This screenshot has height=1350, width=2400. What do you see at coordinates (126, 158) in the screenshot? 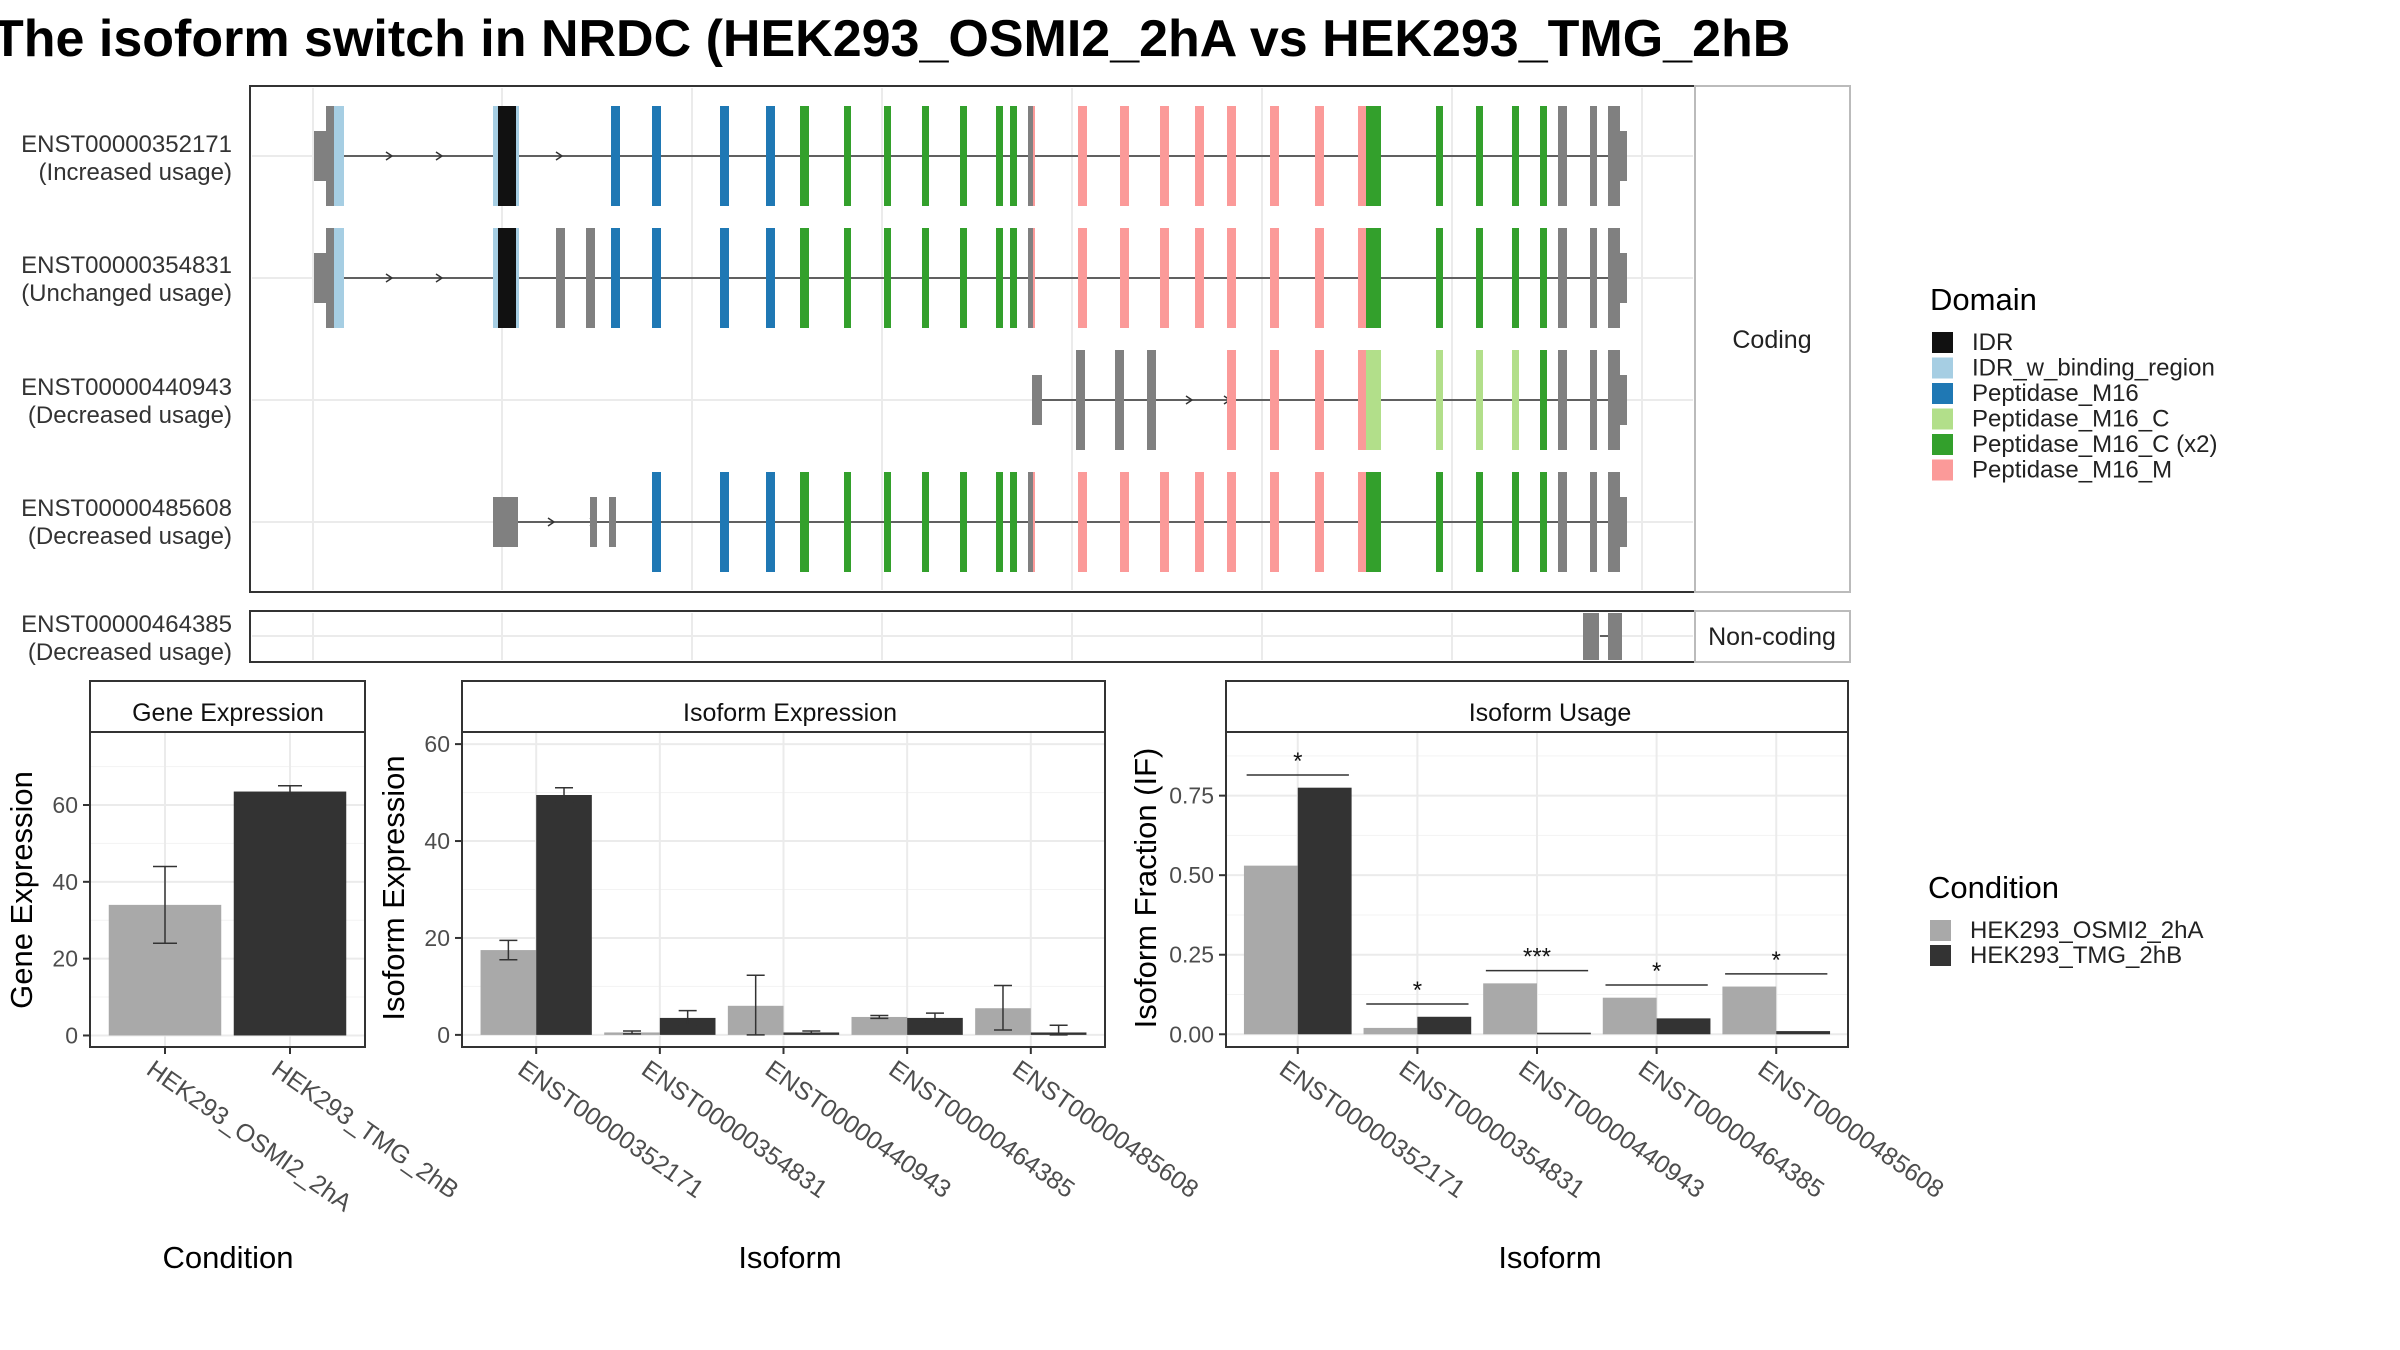
I see `transcript-label-0: ENST00000352171 (Increased usage)` at bounding box center [126, 158].